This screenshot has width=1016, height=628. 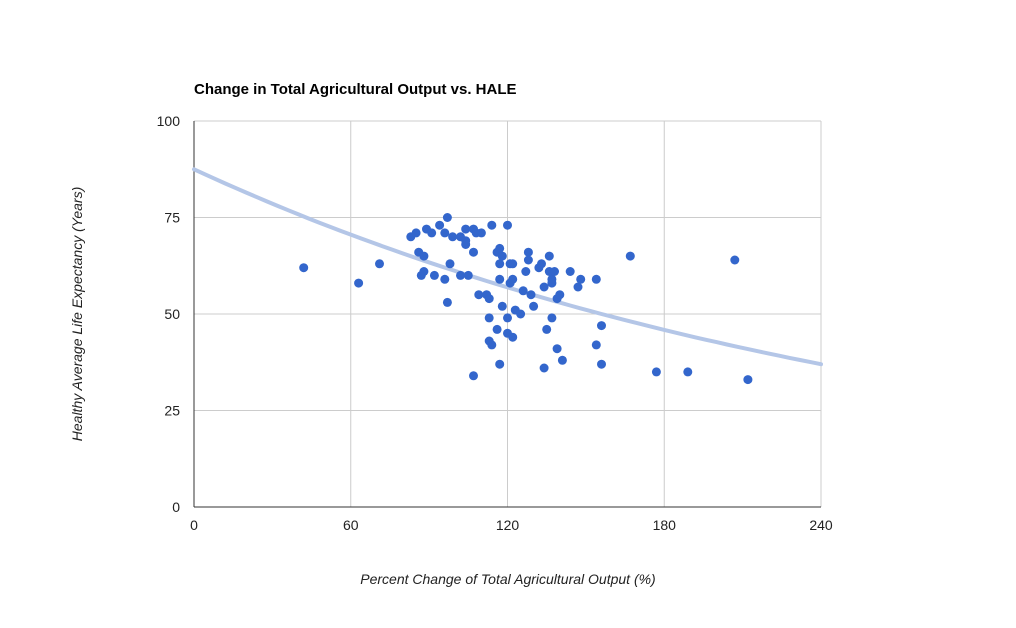 What do you see at coordinates (508, 525) in the screenshot?
I see `x-tick-label: 120` at bounding box center [508, 525].